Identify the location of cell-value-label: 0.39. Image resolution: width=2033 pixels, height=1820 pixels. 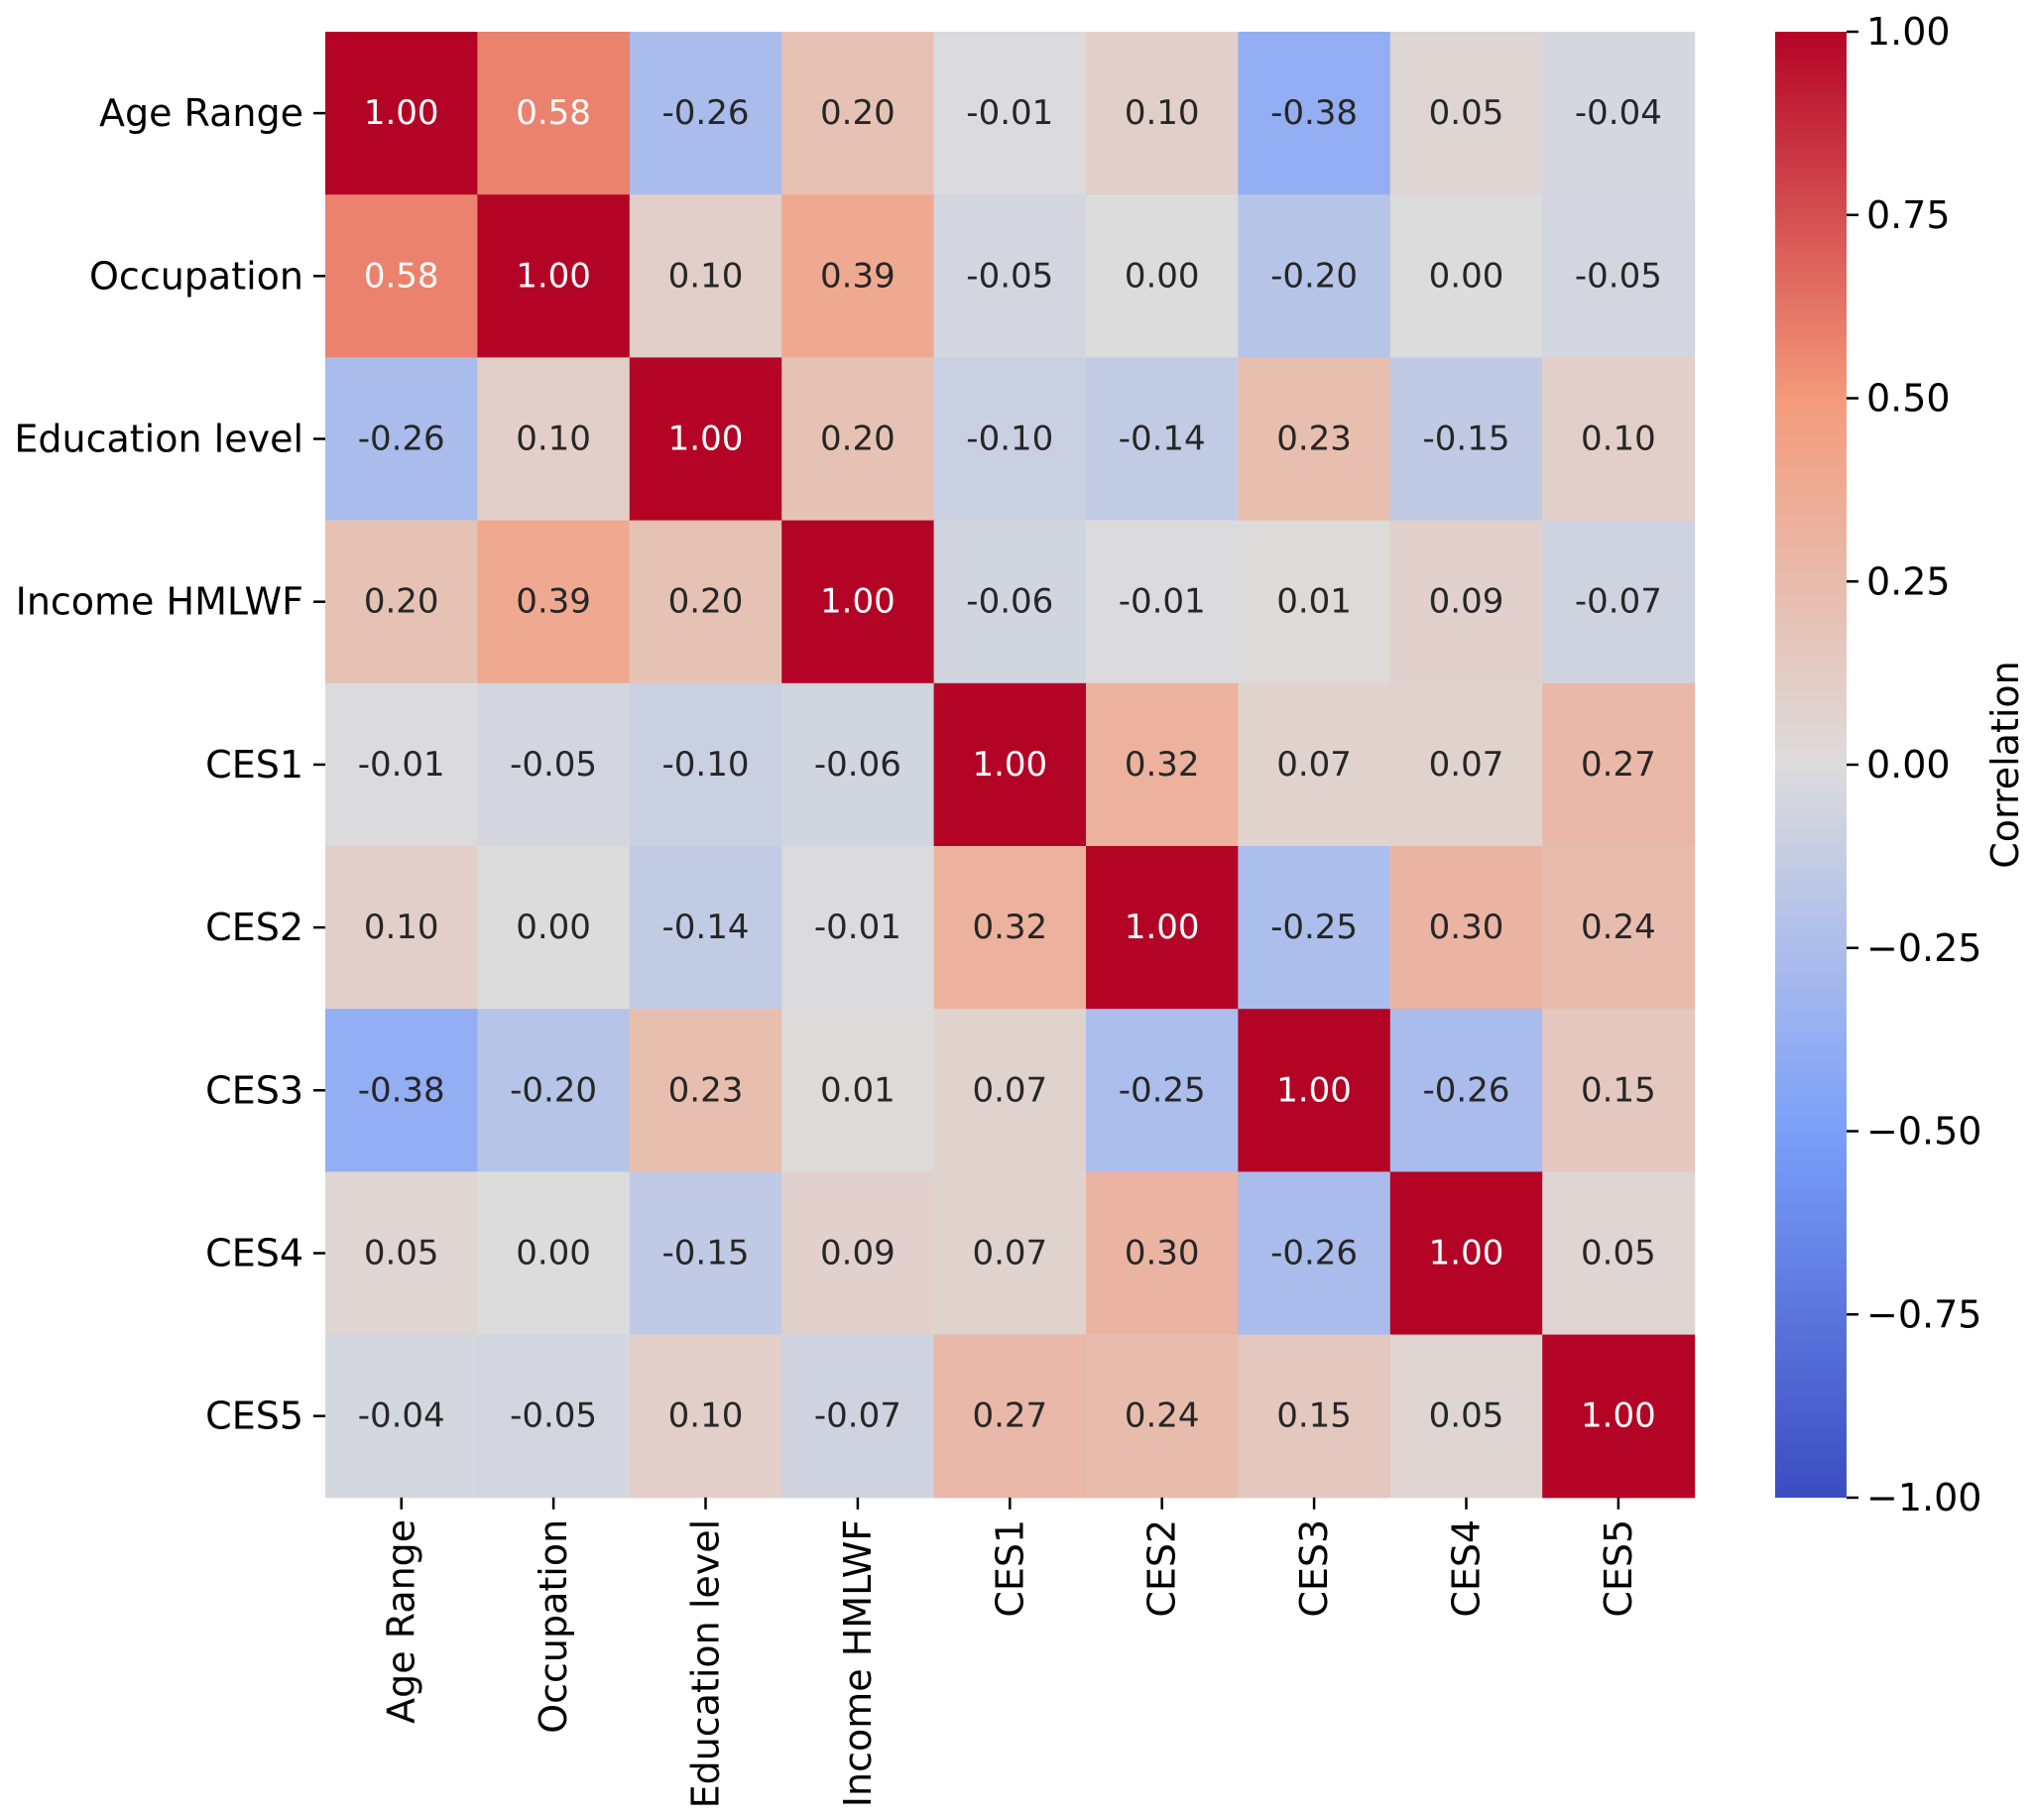
(858, 276).